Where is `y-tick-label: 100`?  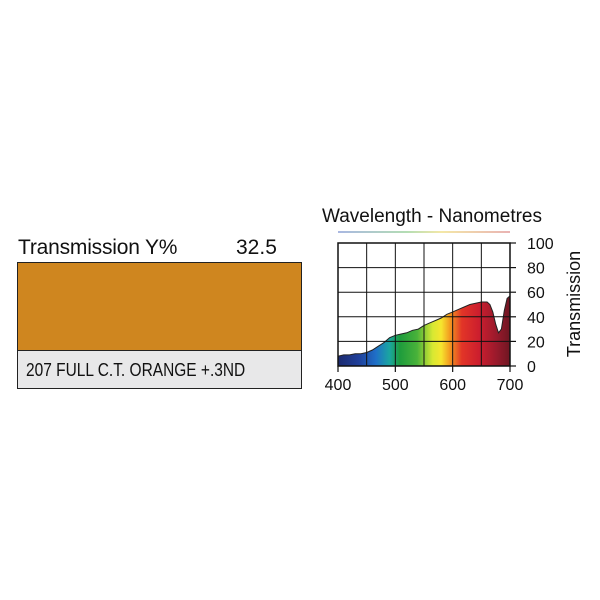
y-tick-label: 100 is located at coordinates (540, 244).